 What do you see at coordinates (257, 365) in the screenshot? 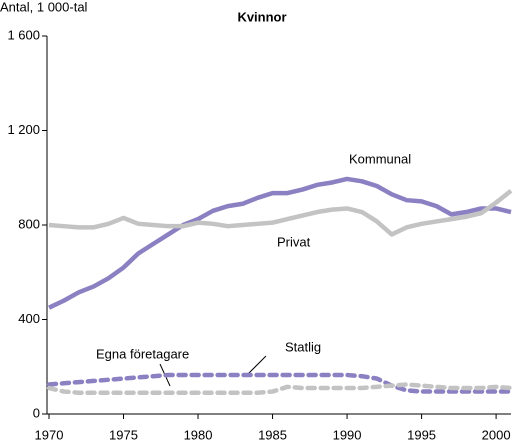
I see `leader-line` at bounding box center [257, 365].